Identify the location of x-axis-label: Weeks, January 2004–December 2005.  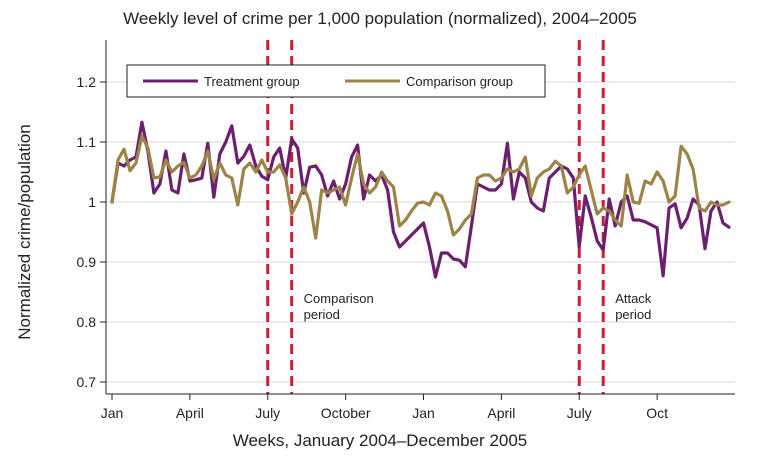
(380, 440).